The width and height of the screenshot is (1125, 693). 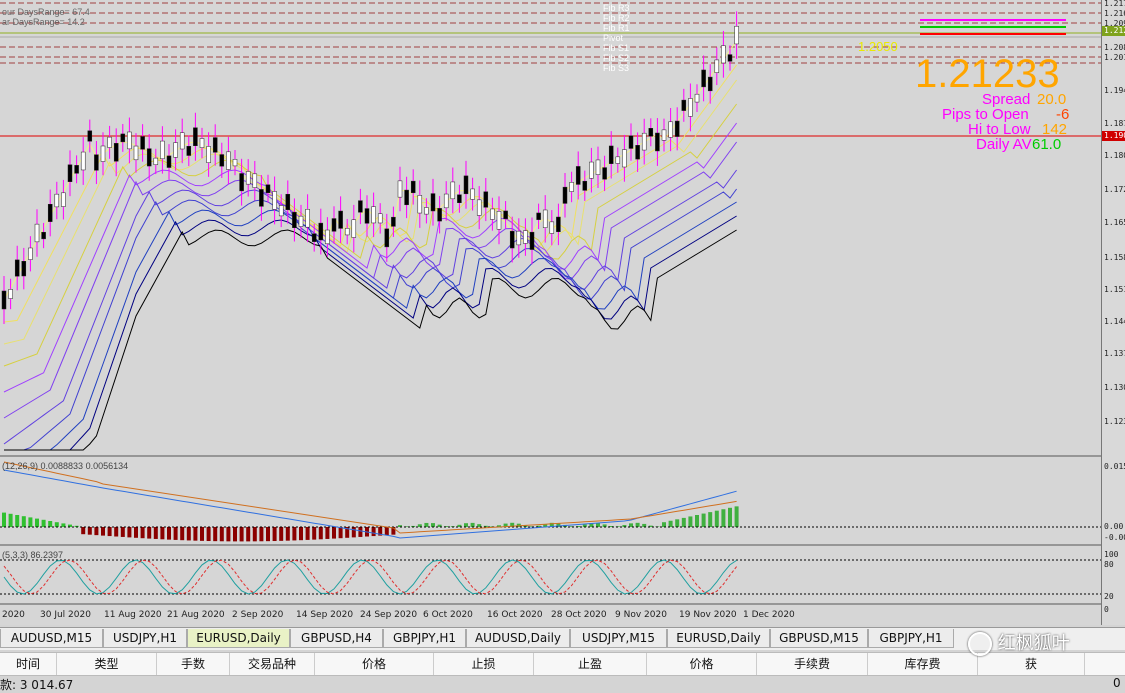 What do you see at coordinates (819, 638) in the screenshot?
I see `tab-gbpusd-m15: GBPUSD,M15` at bounding box center [819, 638].